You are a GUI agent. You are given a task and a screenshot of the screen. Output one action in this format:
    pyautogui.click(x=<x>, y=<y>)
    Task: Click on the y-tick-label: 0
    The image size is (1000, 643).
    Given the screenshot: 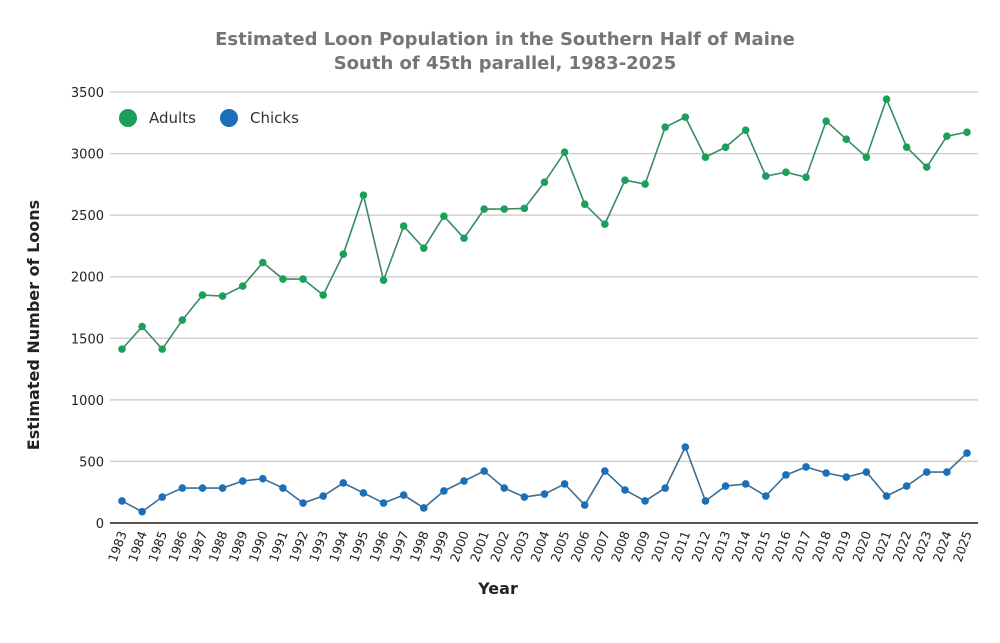 What is the action you would take?
    pyautogui.click(x=100, y=524)
    